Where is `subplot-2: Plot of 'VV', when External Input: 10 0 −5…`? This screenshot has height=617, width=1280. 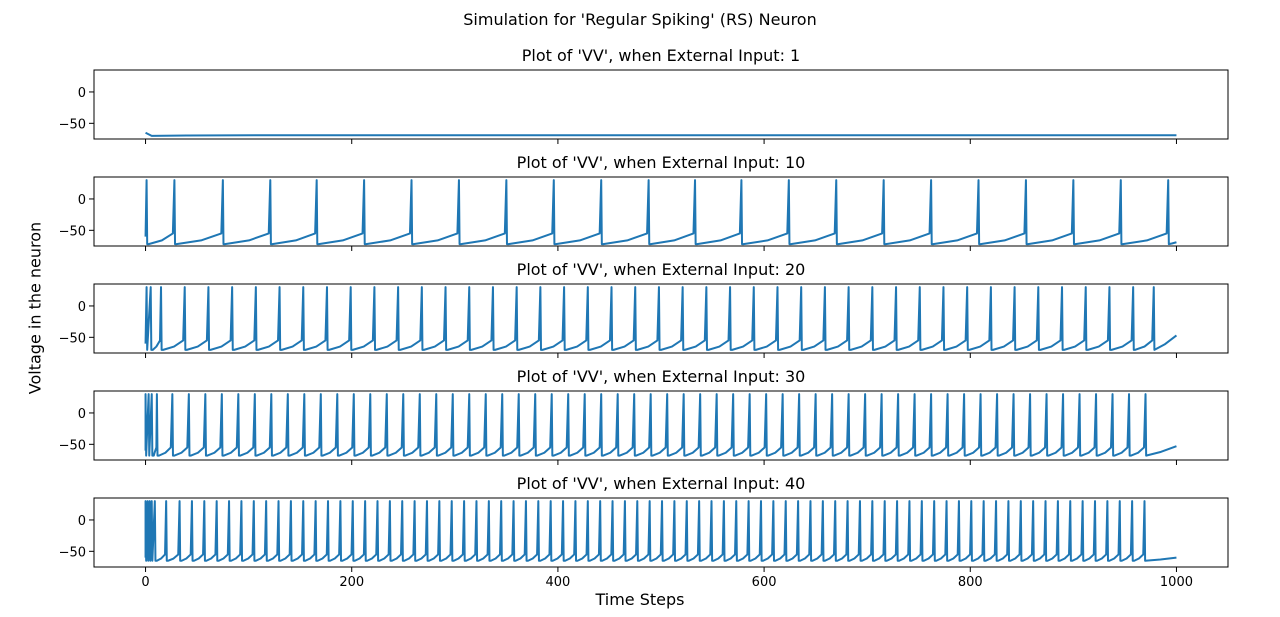 subplot-2: Plot of 'VV', when External Input: 10 0 −5… is located at coordinates (644, 202).